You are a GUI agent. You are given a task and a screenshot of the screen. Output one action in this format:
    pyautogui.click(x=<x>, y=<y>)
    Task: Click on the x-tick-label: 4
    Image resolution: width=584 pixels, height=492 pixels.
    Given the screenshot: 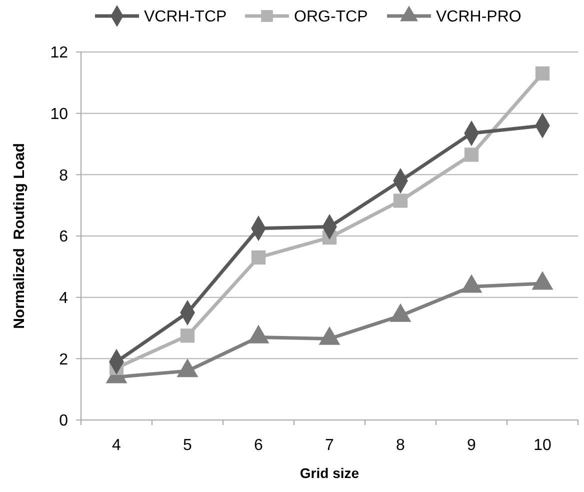 What is the action you would take?
    pyautogui.click(x=117, y=445)
    